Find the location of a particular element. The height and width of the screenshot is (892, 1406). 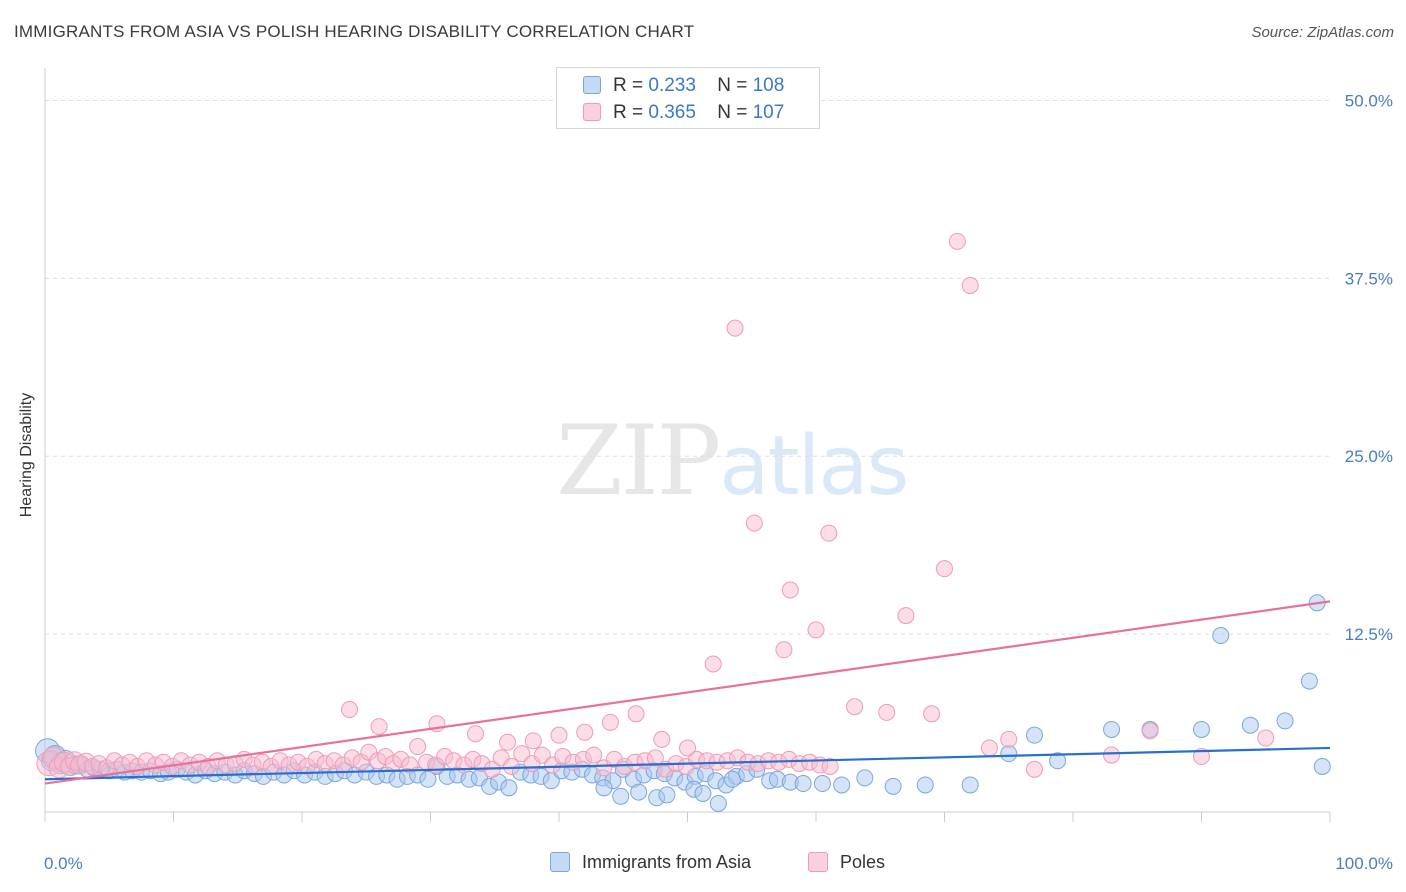

legend-r-value: 0.365 is located at coordinates (672, 112).